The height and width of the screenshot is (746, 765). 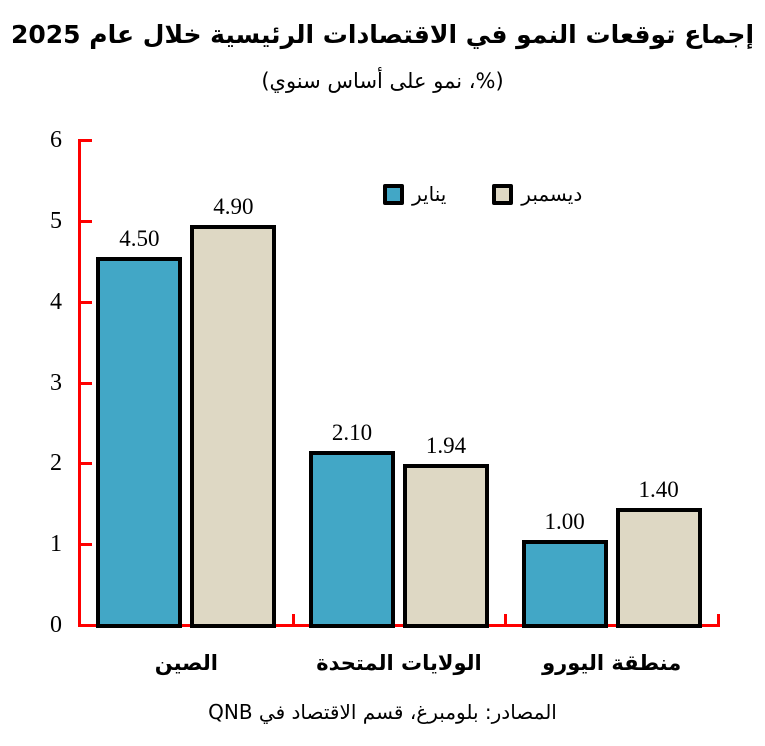 What do you see at coordinates (382, 81) in the screenshot?
I see `chart-subtitle: (%، نمو على أساس سنوي)` at bounding box center [382, 81].